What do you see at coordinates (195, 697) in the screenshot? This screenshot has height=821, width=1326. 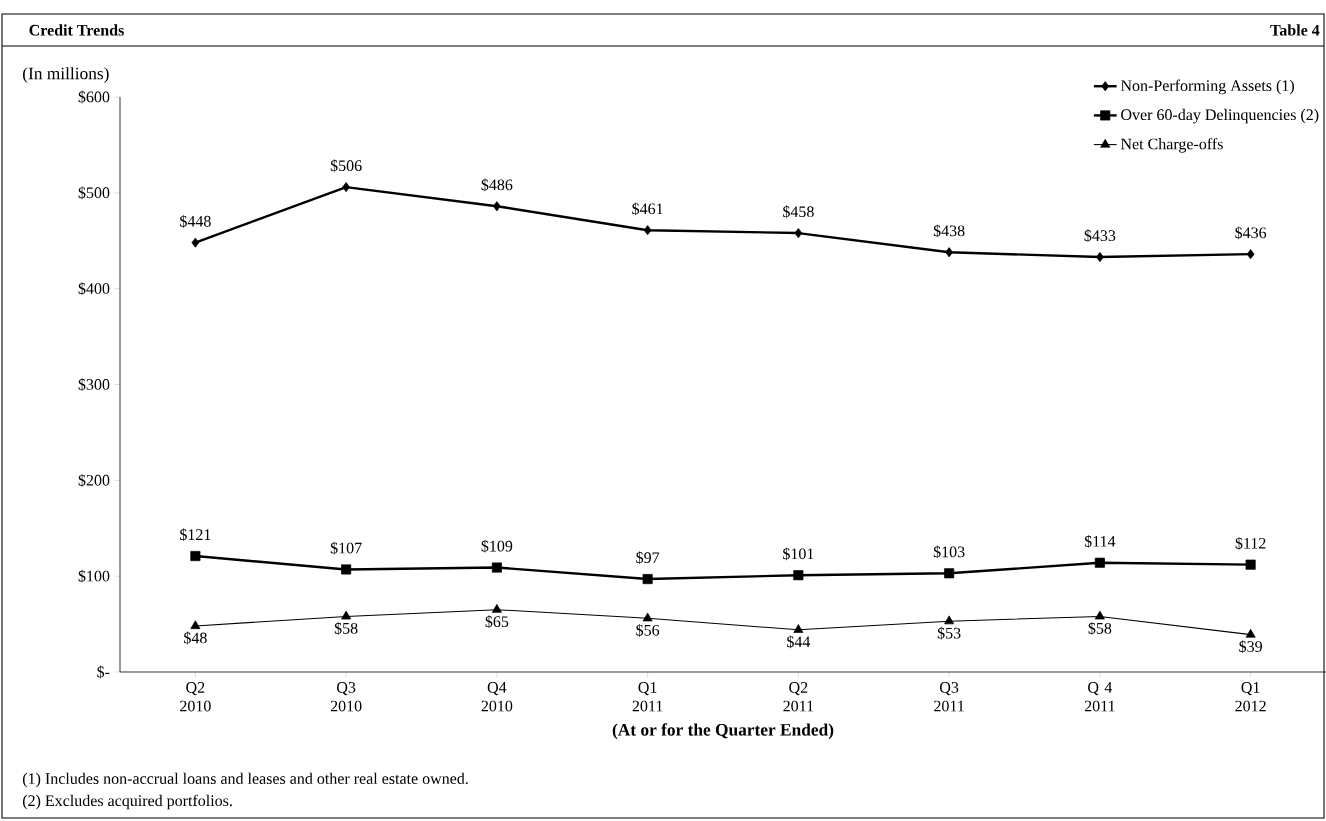 I see `x-tick-label: Q2 2010` at bounding box center [195, 697].